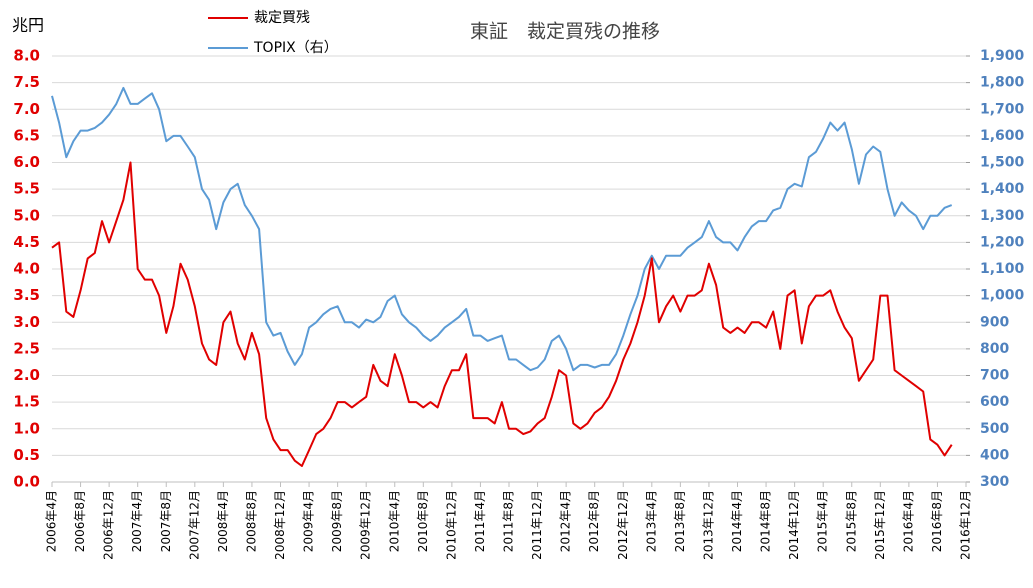 The height and width of the screenshot is (588, 1033). I want to click on x-tick-label: 2006年8月, so click(80, 521).